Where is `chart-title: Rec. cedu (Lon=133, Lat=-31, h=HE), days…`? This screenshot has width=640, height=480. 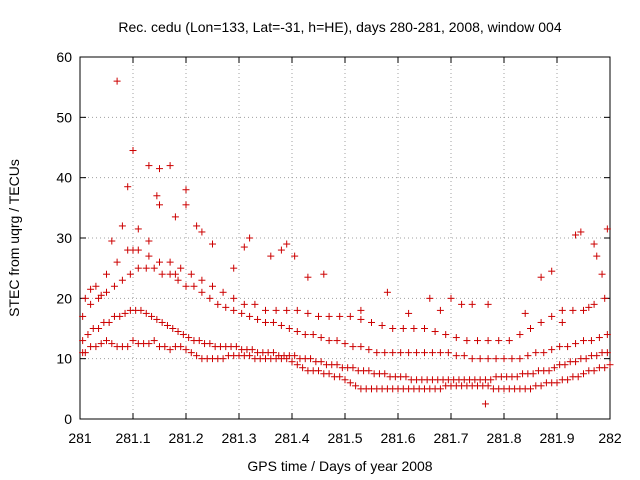 chart-title: Rec. cedu (Lon=133, Lat=-31, h=HE), days… is located at coordinates (339, 27).